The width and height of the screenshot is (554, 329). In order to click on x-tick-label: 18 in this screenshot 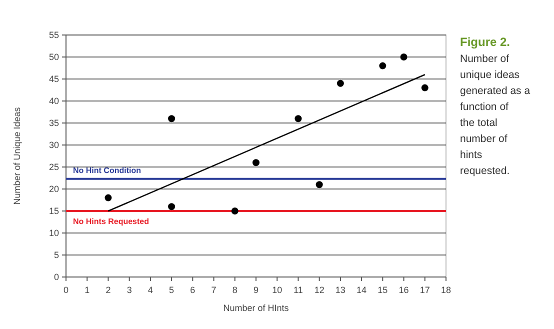, I will do `click(446, 290)`.